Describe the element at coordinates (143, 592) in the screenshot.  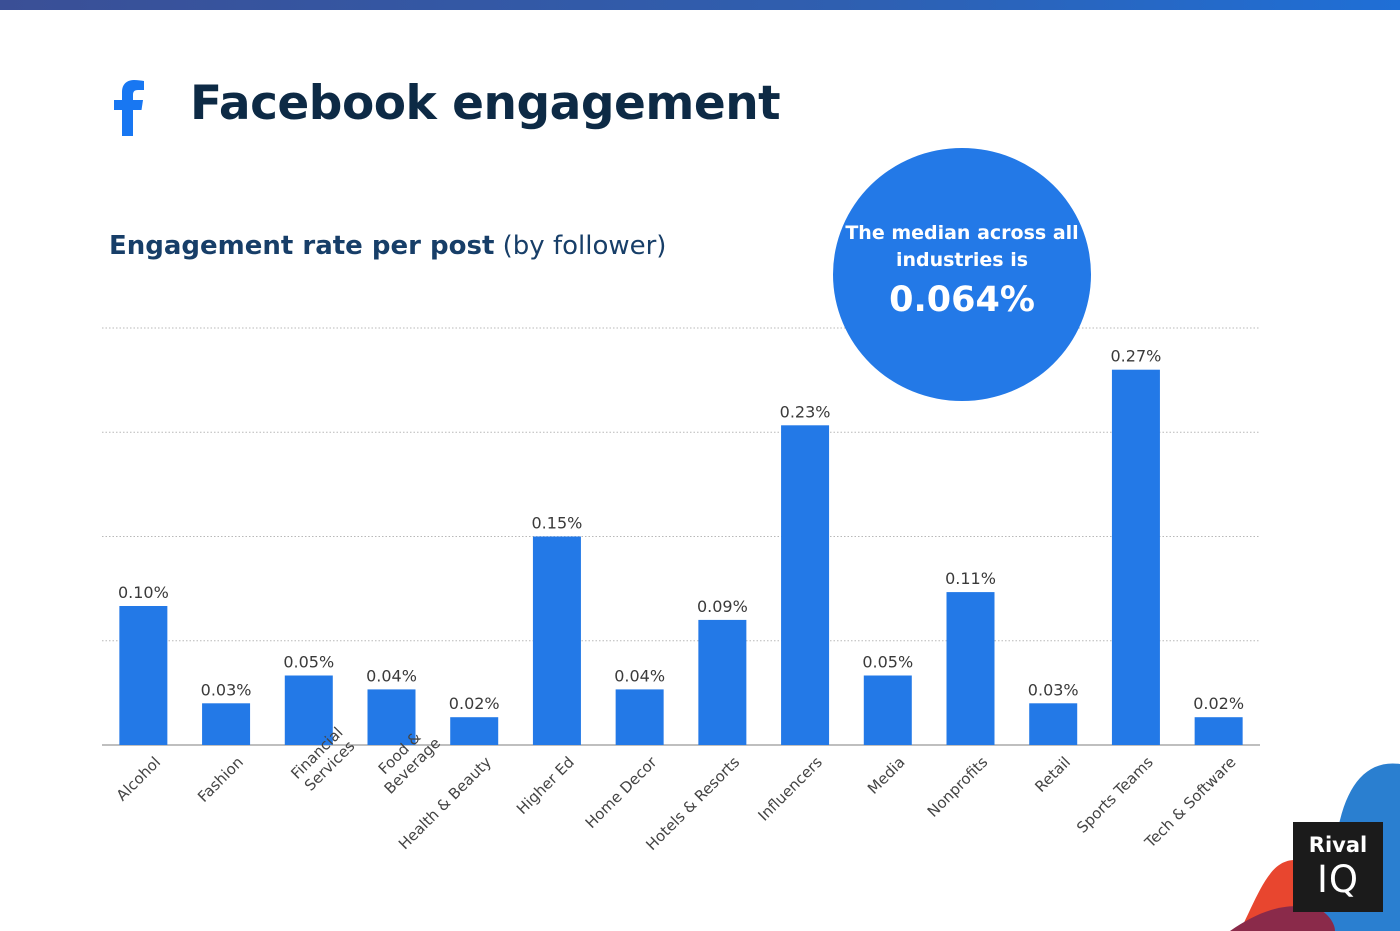
I see `bar-value-label: 0.10%` at that location.